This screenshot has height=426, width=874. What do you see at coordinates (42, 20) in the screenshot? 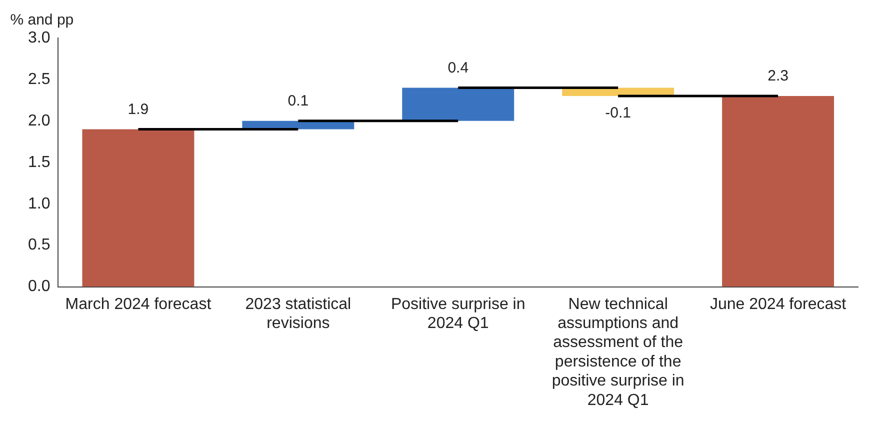
I see `y-axis-title: % and pp` at bounding box center [42, 20].